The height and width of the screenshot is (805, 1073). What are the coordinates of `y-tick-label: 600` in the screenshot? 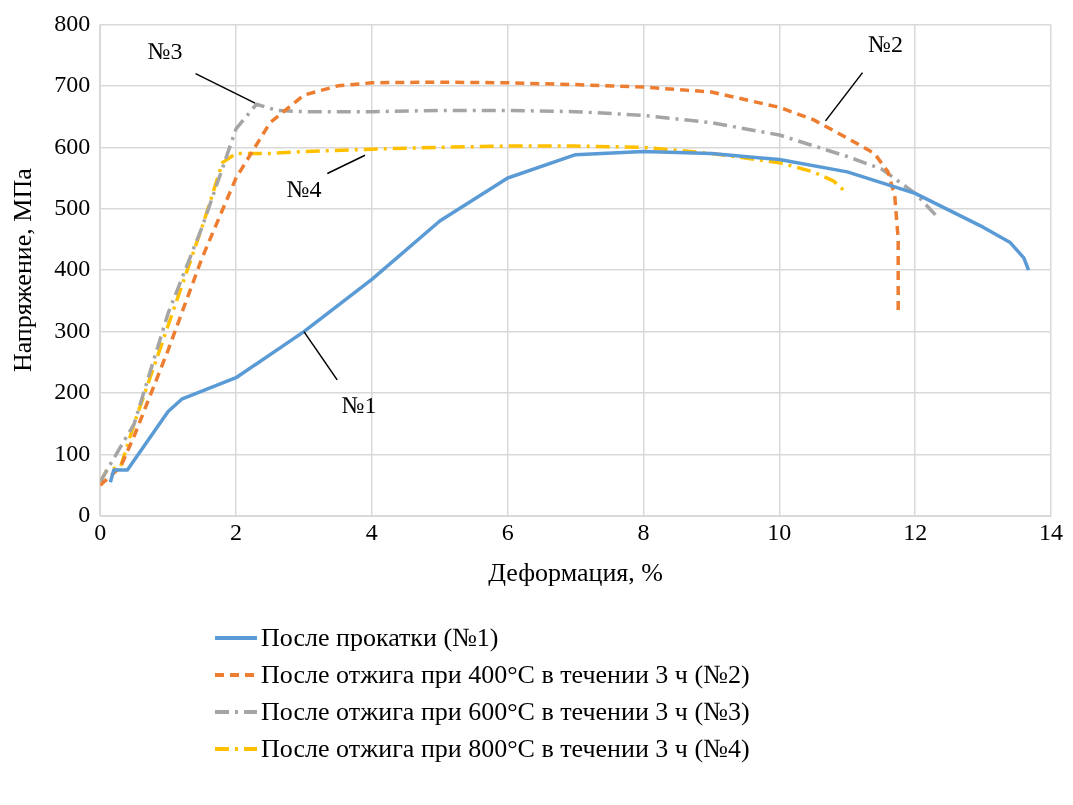 It's located at (72, 145).